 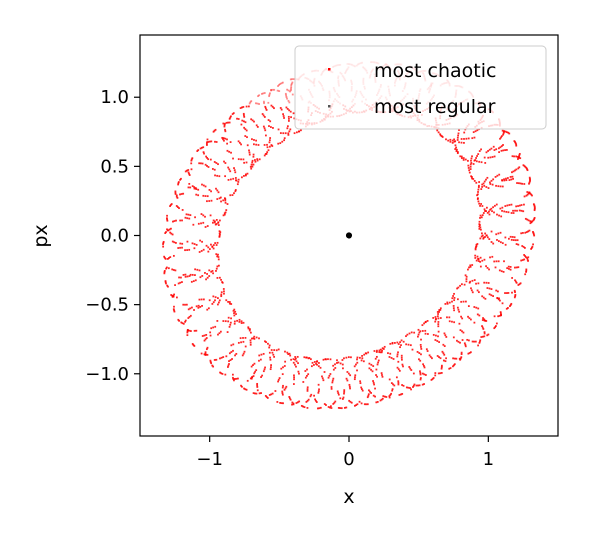 What do you see at coordinates (107, 374) in the screenshot?
I see `y-tick-label: −1.0` at bounding box center [107, 374].